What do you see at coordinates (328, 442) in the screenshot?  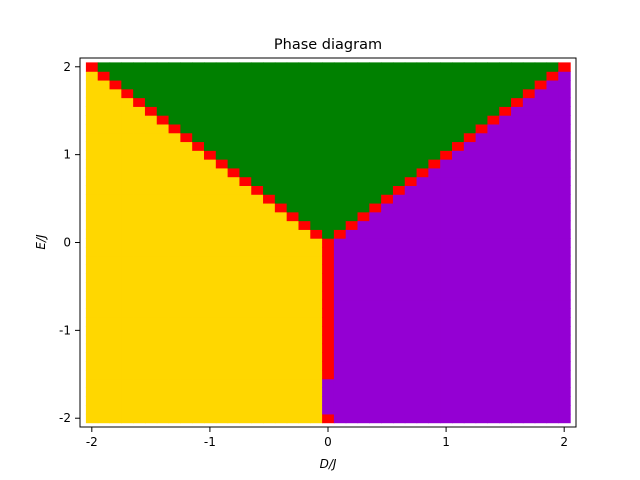 I see `x-tick-label: 0` at bounding box center [328, 442].